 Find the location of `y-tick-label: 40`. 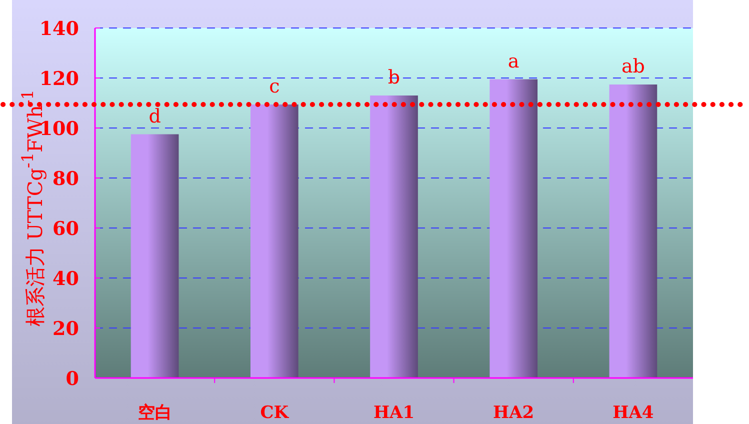

y-tick-label: 40 is located at coordinates (65, 279).